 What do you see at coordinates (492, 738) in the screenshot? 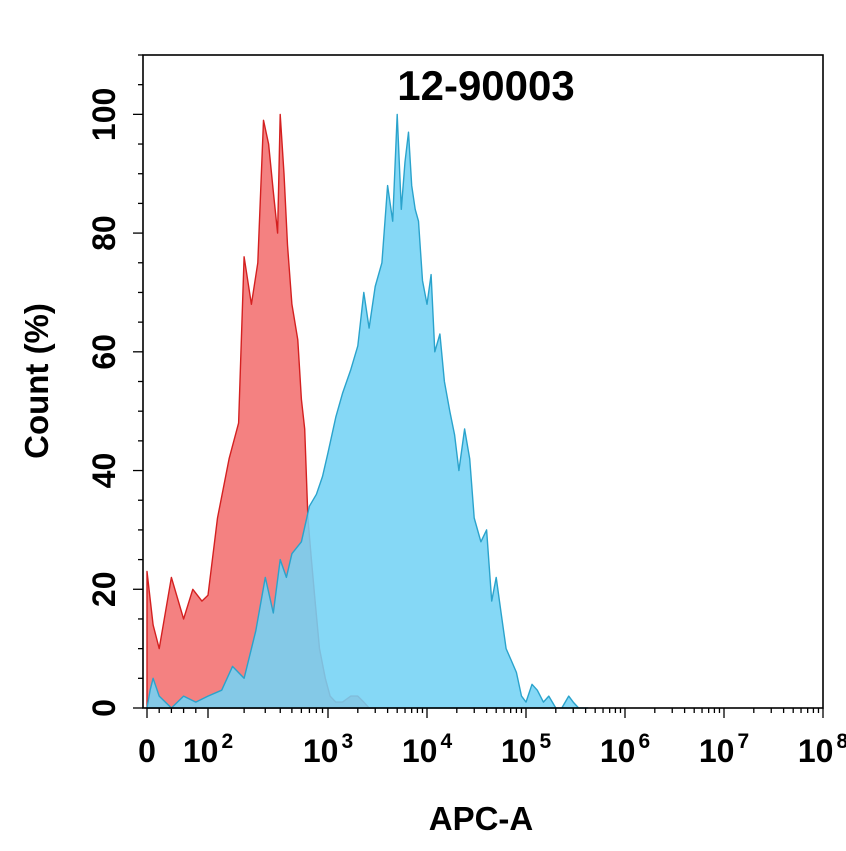
I see `x-axis: 0 10 2 10 3 10 4 10 5 10 6 10 7 10 8` at bounding box center [492, 738].